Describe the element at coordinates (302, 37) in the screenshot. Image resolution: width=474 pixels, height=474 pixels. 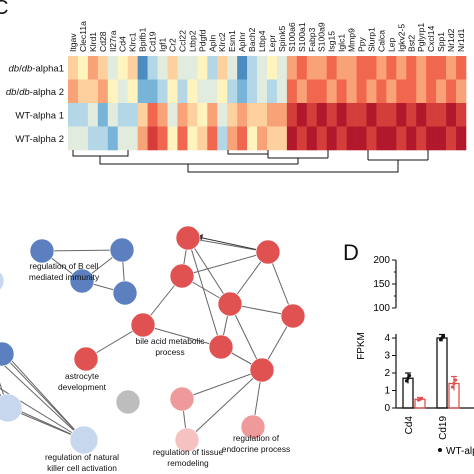
I see `gene-label: S100a1` at that location.